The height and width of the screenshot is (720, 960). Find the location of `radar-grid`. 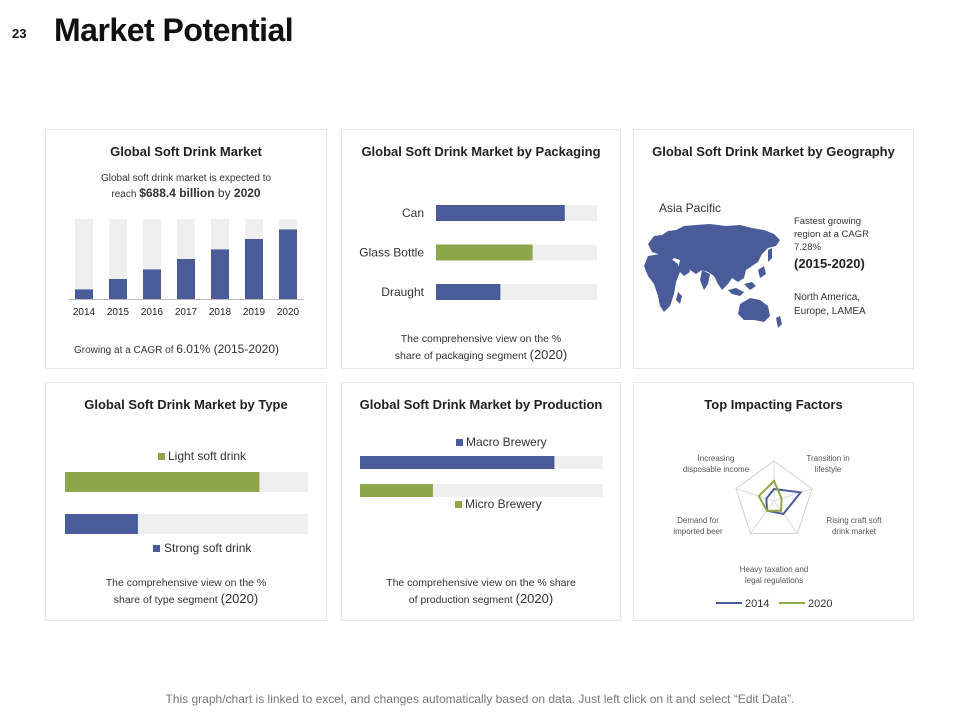

radar-grid is located at coordinates (774, 497).